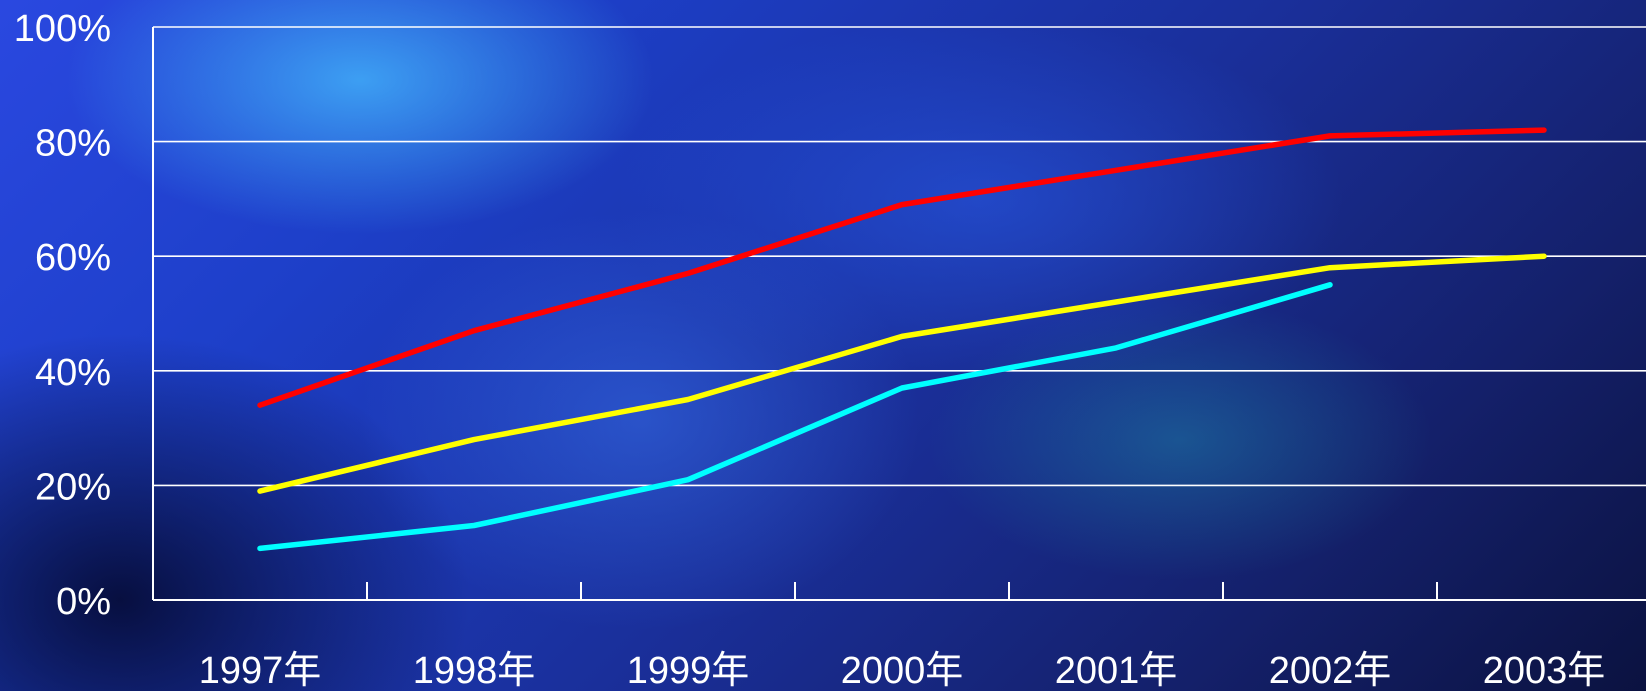 Image resolution: width=1646 pixels, height=691 pixels. Describe the element at coordinates (73, 373) in the screenshot. I see `y-tick-label: 40%` at that location.